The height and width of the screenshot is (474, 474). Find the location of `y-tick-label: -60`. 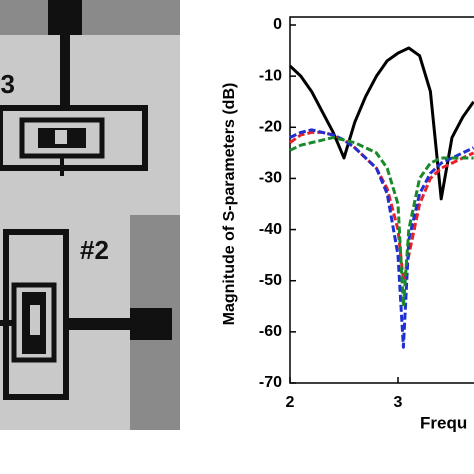

y-tick-label: -60 is located at coordinates (270, 331).